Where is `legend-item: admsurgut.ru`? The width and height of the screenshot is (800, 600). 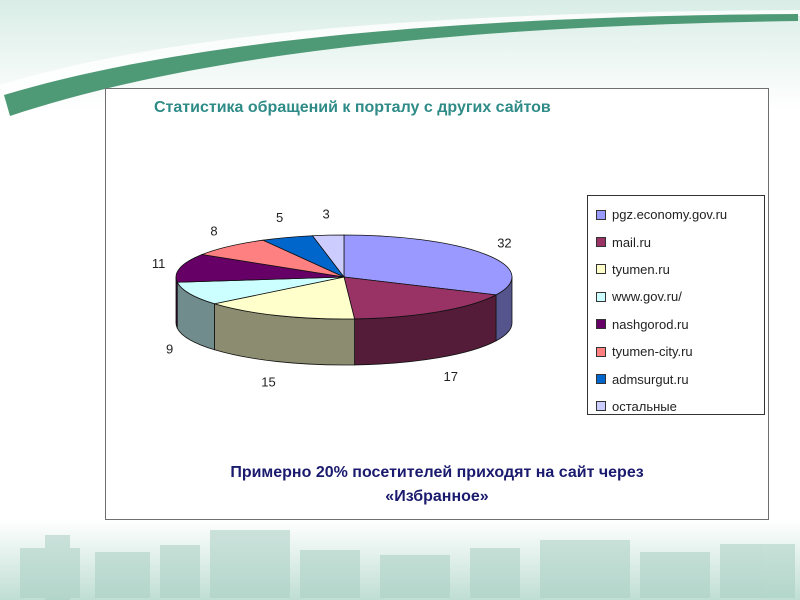 legend-item: admsurgut.ru is located at coordinates (680, 378).